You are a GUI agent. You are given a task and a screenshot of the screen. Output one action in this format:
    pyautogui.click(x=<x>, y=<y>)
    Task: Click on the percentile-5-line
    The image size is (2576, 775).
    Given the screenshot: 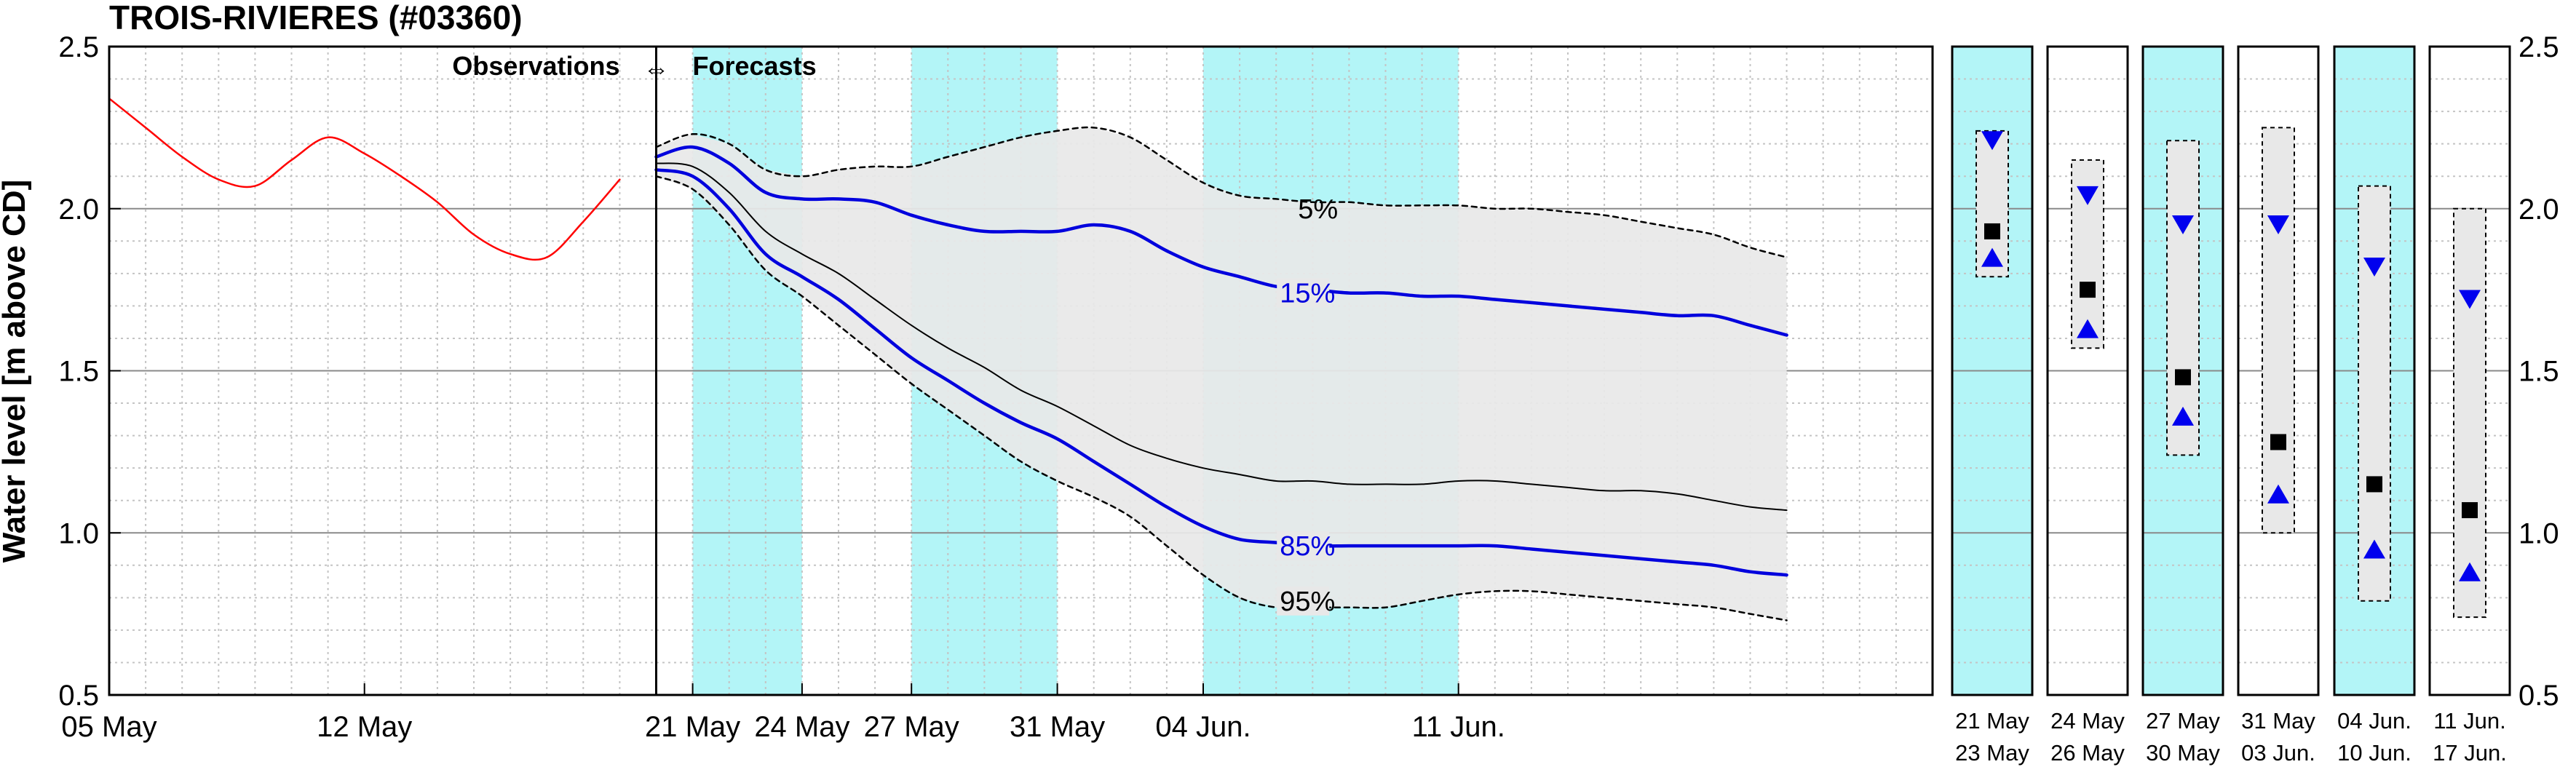 What is the action you would take?
    pyautogui.click(x=1221, y=192)
    